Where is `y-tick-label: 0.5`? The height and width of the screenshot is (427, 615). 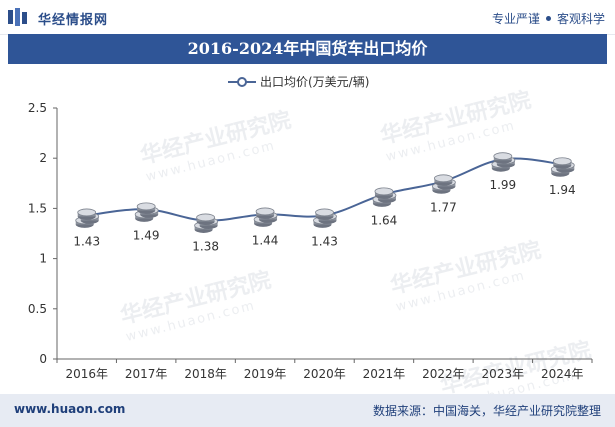 y-tick-label: 0.5 is located at coordinates (37, 309).